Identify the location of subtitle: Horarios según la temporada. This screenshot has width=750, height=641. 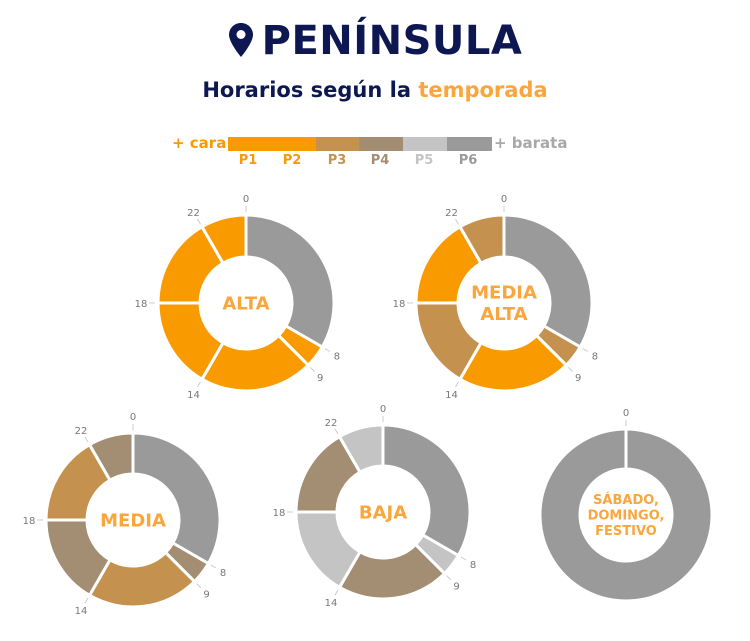
(375, 90).